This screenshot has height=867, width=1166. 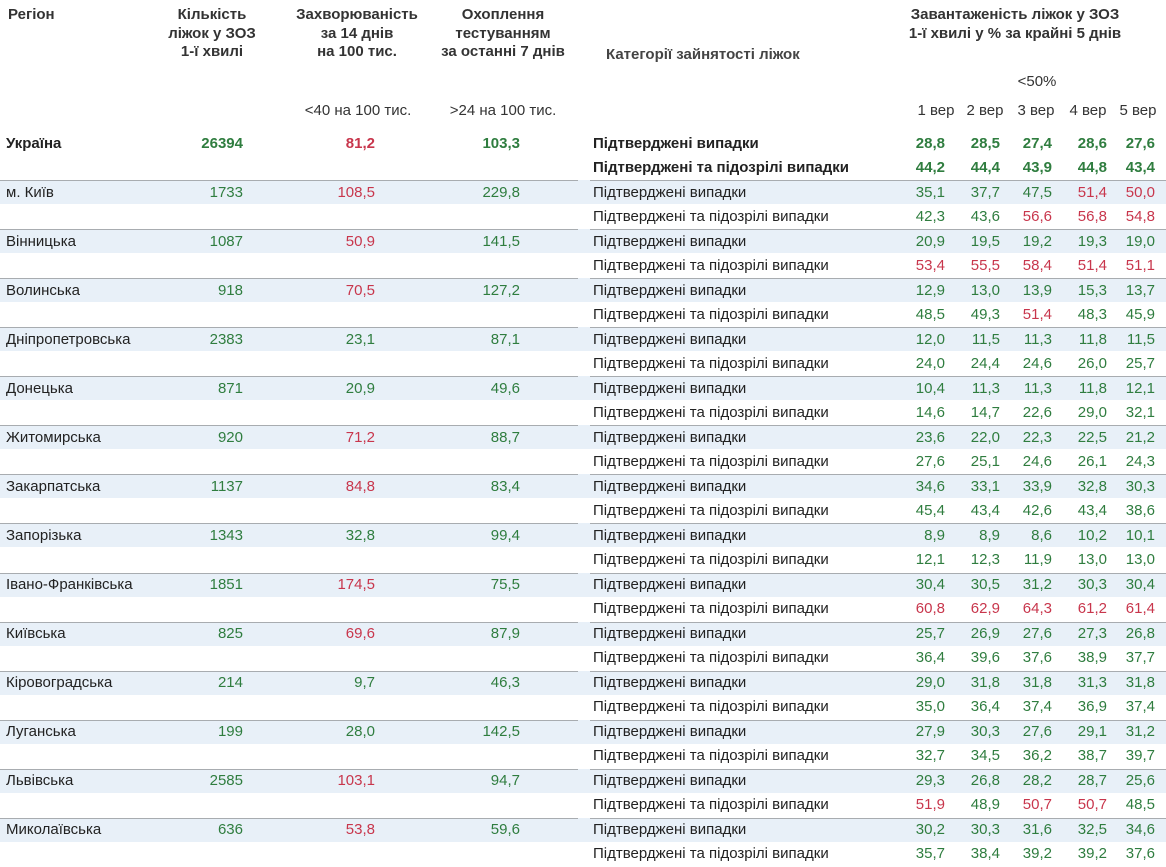 I want to click on load-value: 54,8, so click(x=1140, y=216).